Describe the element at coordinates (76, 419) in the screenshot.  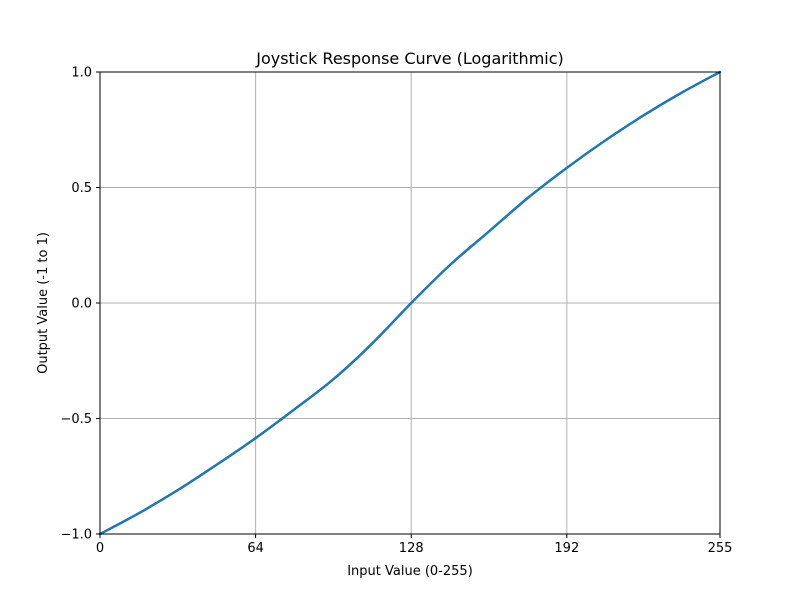
I see `y-tick-label: −0.5` at that location.